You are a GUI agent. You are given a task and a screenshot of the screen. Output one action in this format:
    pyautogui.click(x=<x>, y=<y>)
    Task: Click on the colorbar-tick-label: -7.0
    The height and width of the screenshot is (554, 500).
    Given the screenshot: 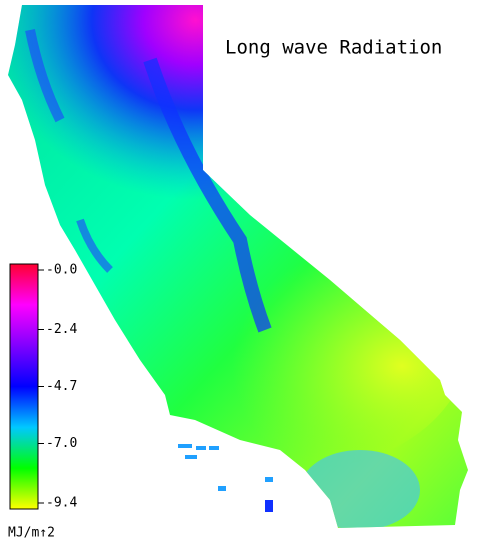 What is the action you would take?
    pyautogui.click(x=61, y=443)
    